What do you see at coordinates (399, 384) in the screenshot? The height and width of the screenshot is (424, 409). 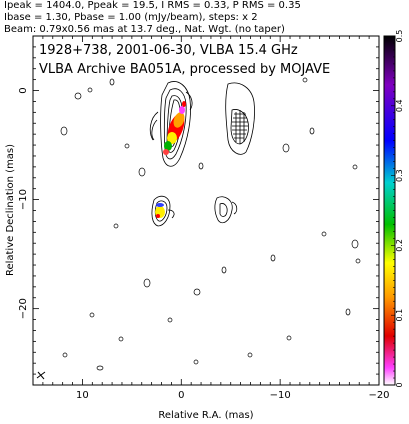 I see `colorbar-tick-label: 0` at bounding box center [399, 384].